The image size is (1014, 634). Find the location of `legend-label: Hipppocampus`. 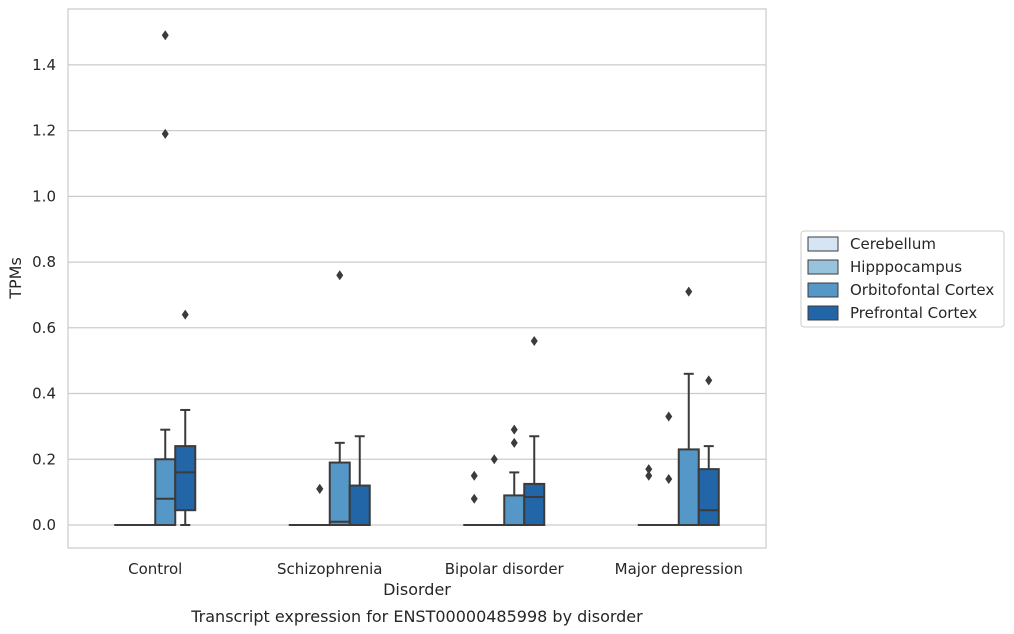

legend-label: Hipppocampus is located at coordinates (906, 267).